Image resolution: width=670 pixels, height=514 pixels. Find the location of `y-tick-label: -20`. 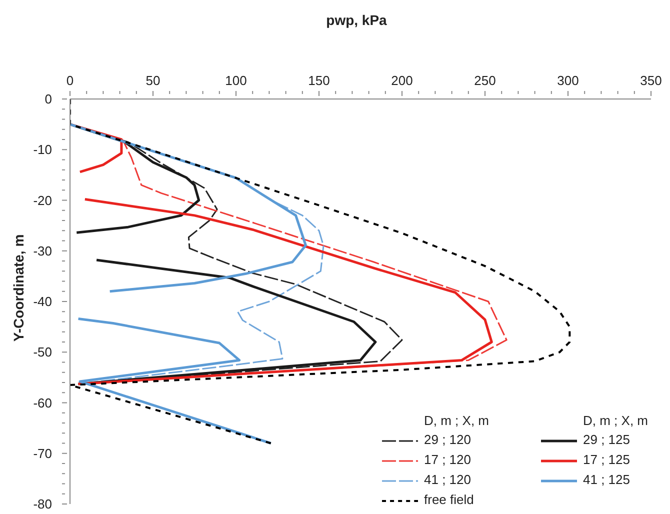

y-tick-label: -20 is located at coordinates (42, 200).